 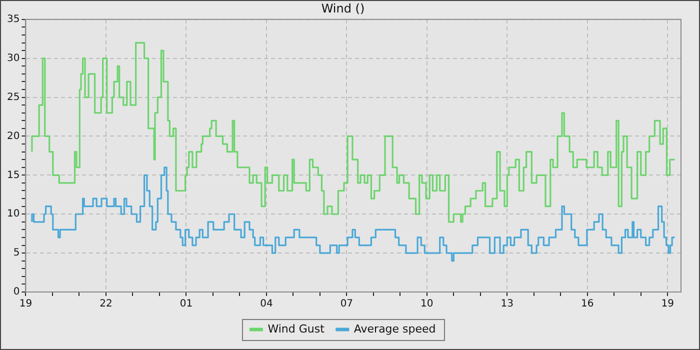 What do you see at coordinates (343, 8) in the screenshot?
I see `chart-title: Wind ()` at bounding box center [343, 8].